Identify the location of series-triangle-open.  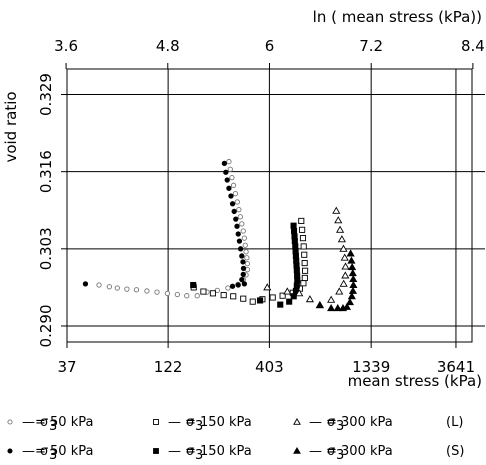
(306, 257).